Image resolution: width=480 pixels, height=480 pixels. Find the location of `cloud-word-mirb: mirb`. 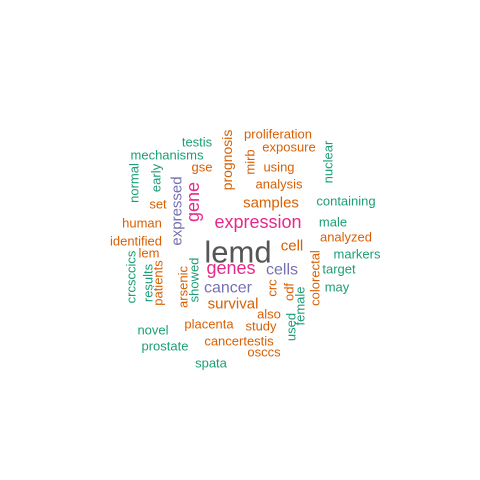

cloud-word-mirb: mirb is located at coordinates (250, 161).